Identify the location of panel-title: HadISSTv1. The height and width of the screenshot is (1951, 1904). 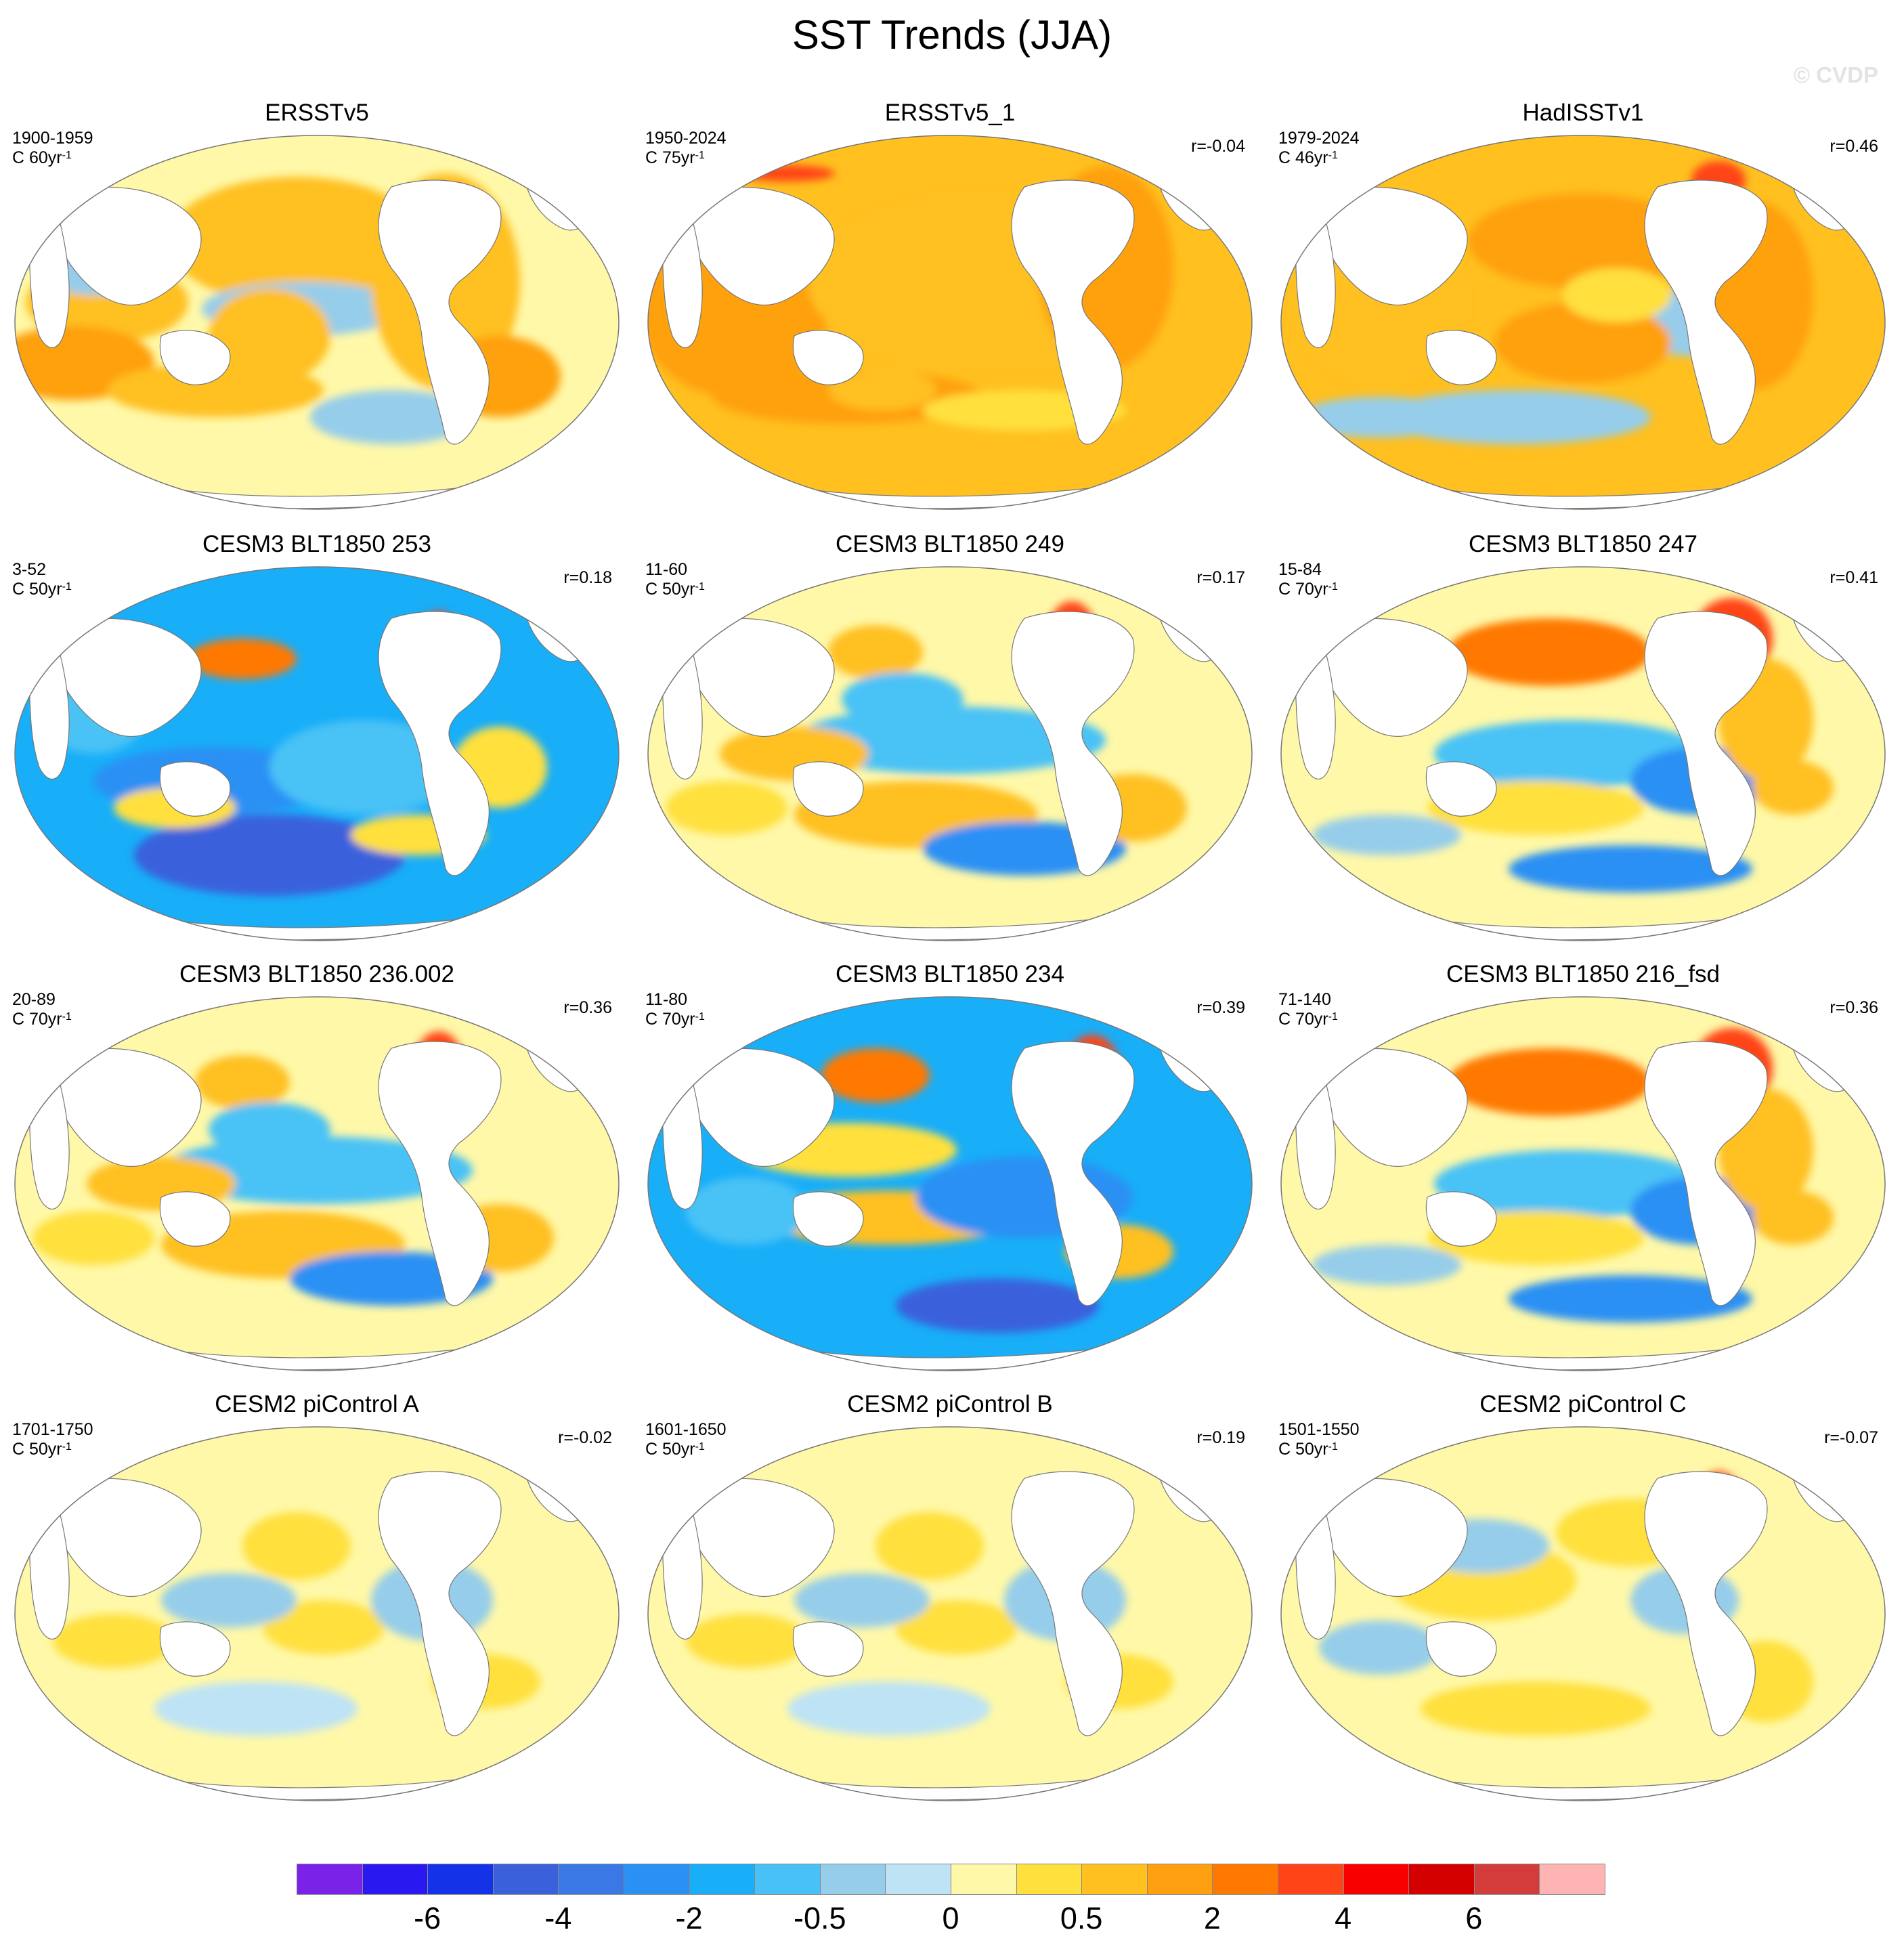
(1583, 113).